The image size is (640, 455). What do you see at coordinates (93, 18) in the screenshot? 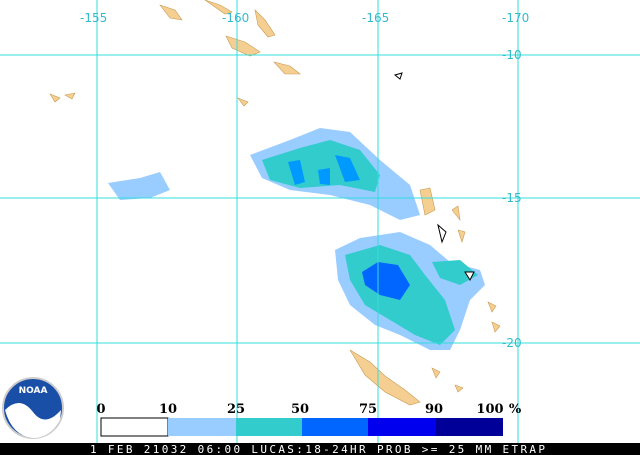
I see `lon-label: -155` at bounding box center [93, 18].